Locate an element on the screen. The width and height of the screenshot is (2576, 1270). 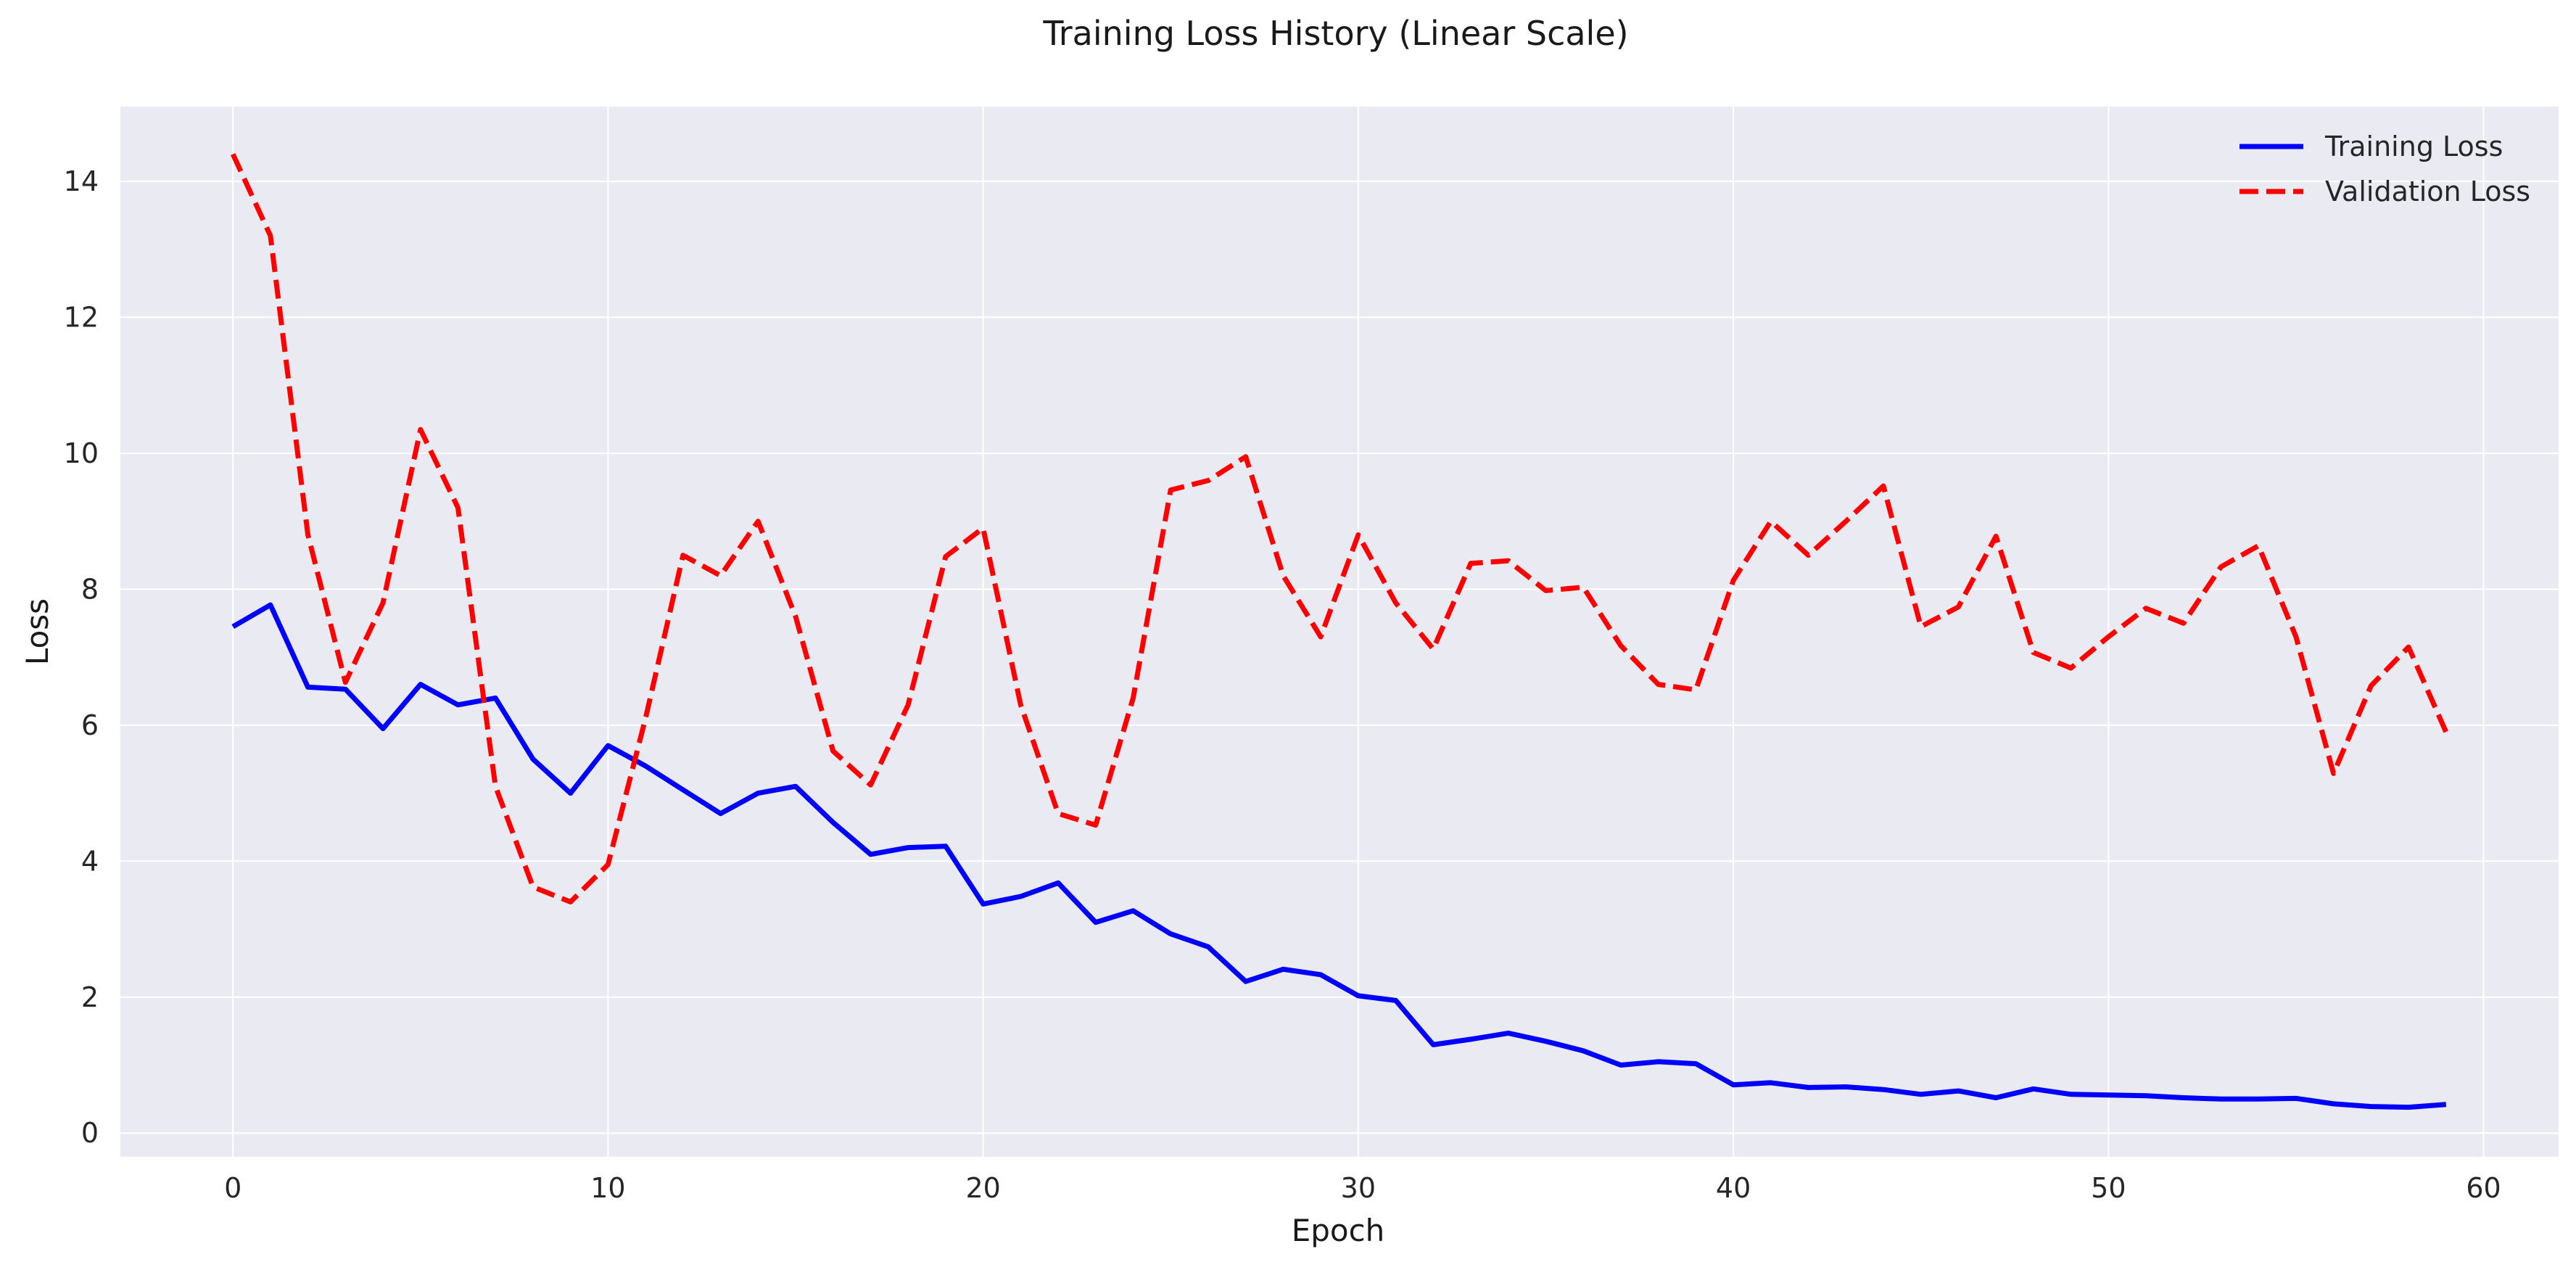
y-tick-label: 12 is located at coordinates (81, 318).